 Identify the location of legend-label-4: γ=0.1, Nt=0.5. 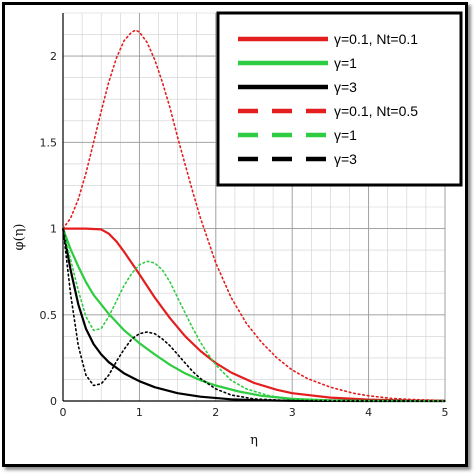
(376, 111).